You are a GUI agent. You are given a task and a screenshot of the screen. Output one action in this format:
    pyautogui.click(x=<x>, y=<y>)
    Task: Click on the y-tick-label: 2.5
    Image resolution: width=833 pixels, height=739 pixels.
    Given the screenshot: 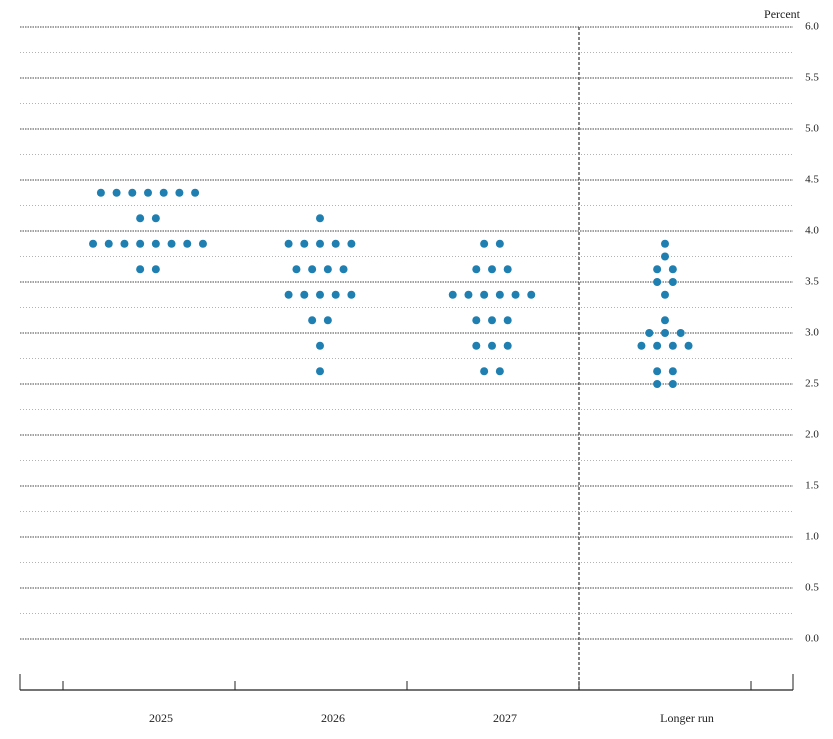 What is the action you would take?
    pyautogui.click(x=812, y=384)
    